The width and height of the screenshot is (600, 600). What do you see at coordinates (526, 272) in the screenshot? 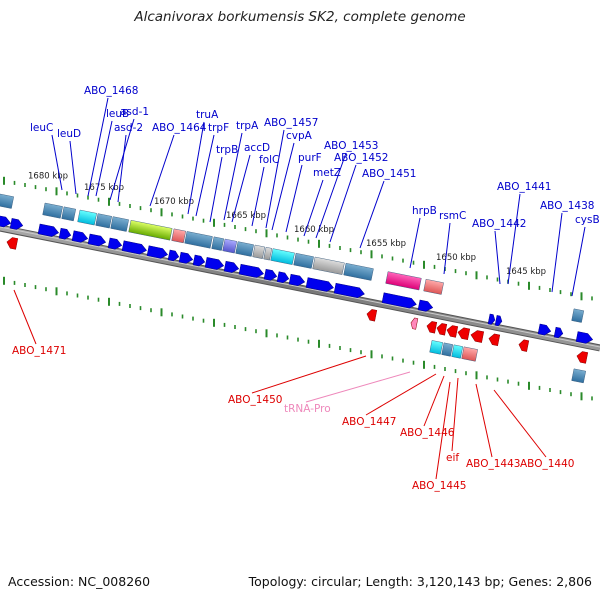
I see `ruler-label: 1645 kbp` at bounding box center [526, 272].